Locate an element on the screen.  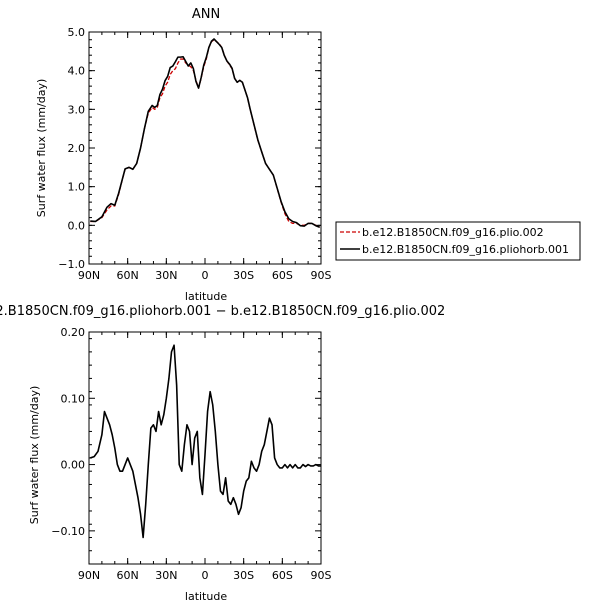
bottom-chart-xlabel: latitude is located at coordinates (206, 596).